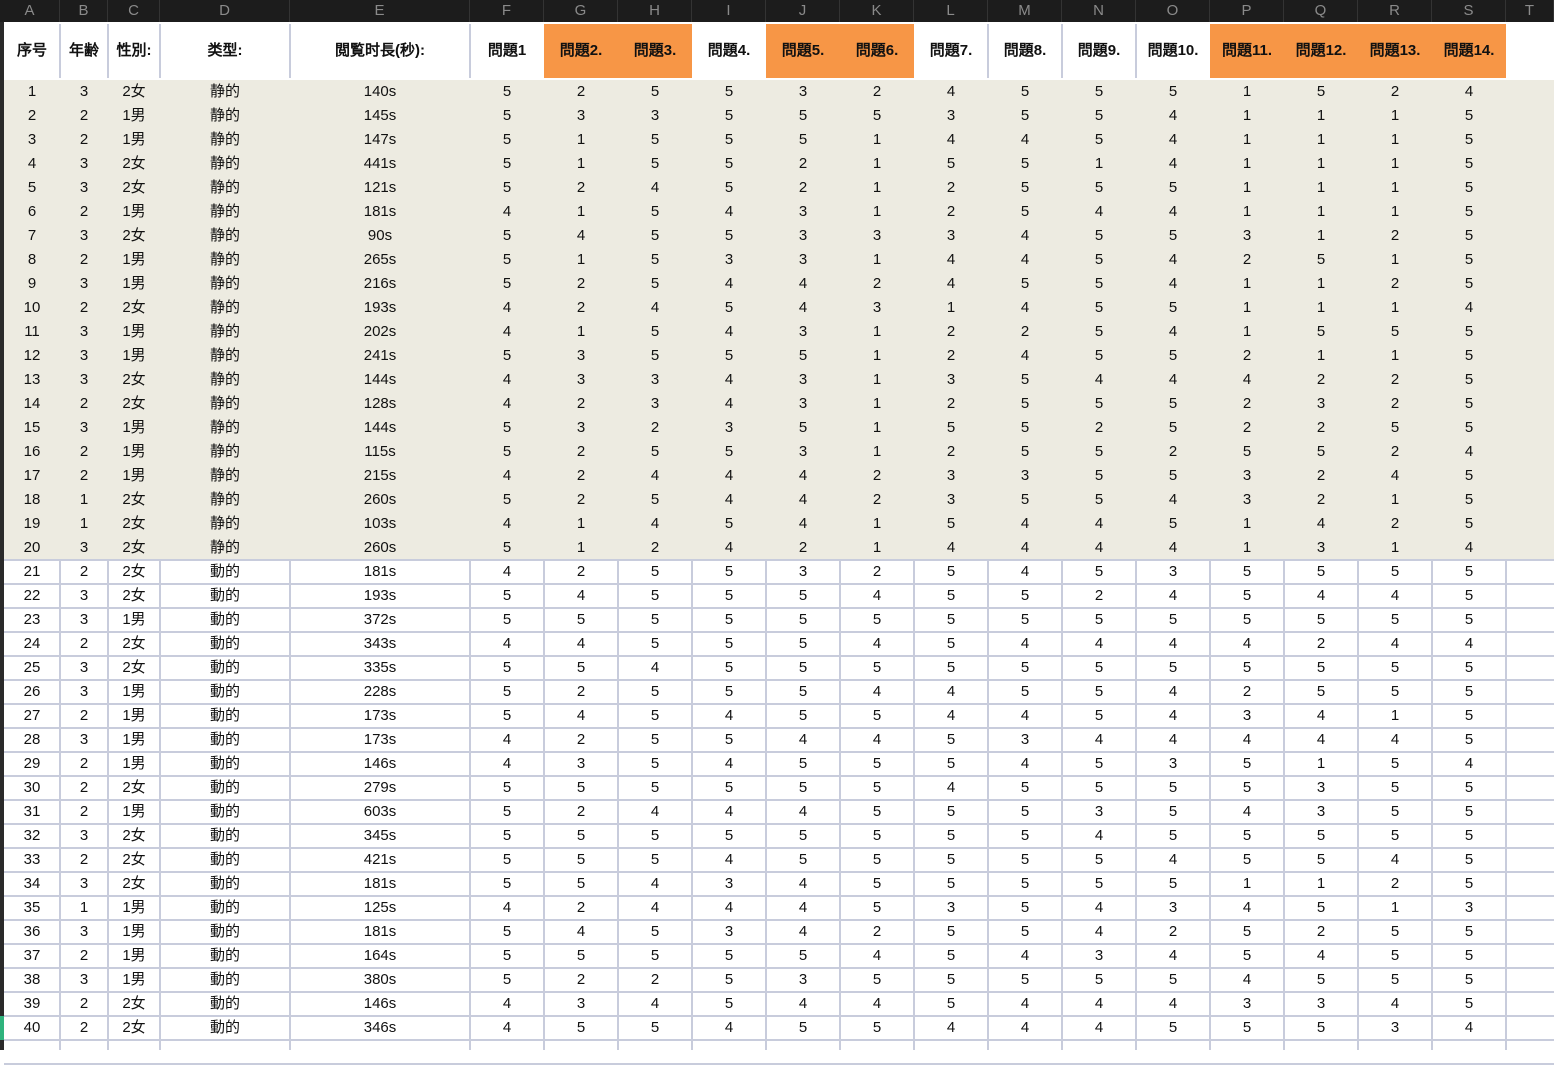  What do you see at coordinates (380, 283) in the screenshot?
I see `table-cell: 216s` at bounding box center [380, 283].